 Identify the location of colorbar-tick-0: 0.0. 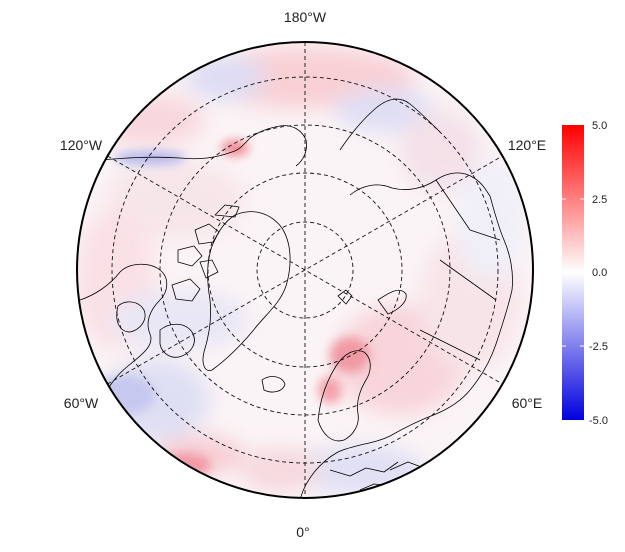
(599, 273).